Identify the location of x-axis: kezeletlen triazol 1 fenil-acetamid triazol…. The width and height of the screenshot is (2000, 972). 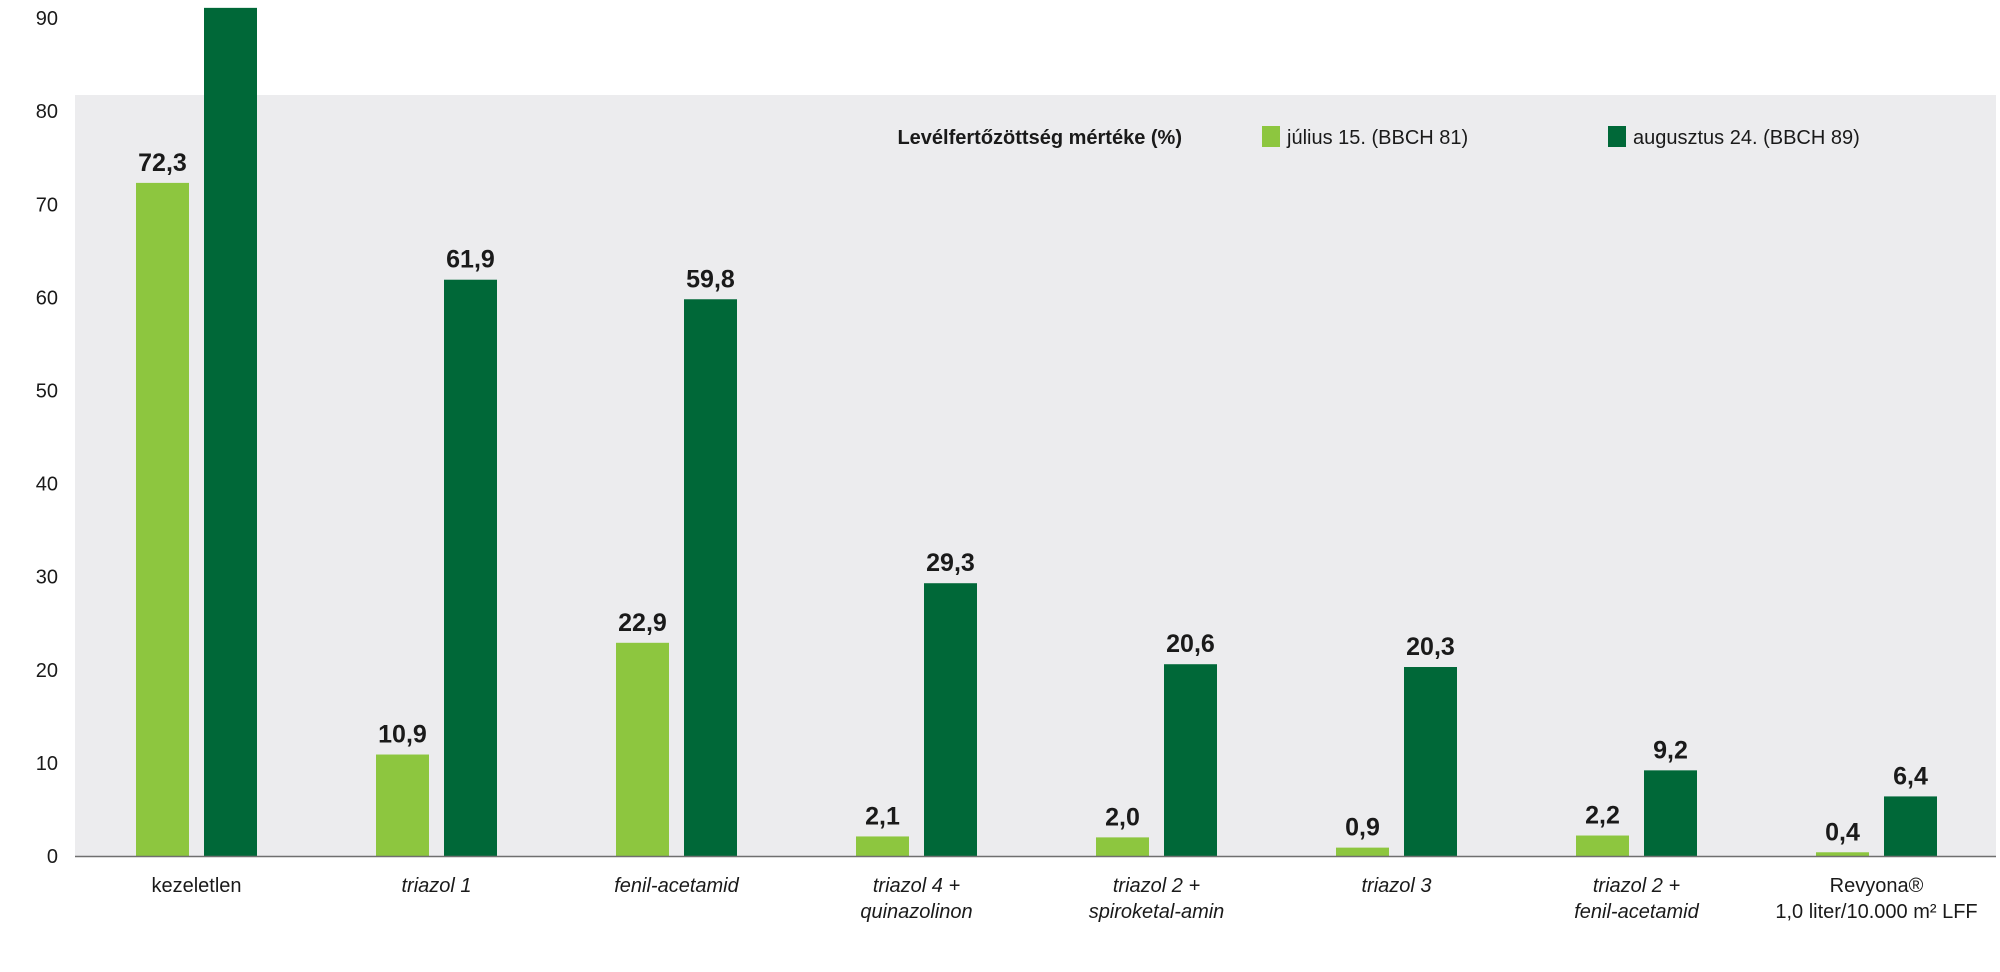
(1035, 889).